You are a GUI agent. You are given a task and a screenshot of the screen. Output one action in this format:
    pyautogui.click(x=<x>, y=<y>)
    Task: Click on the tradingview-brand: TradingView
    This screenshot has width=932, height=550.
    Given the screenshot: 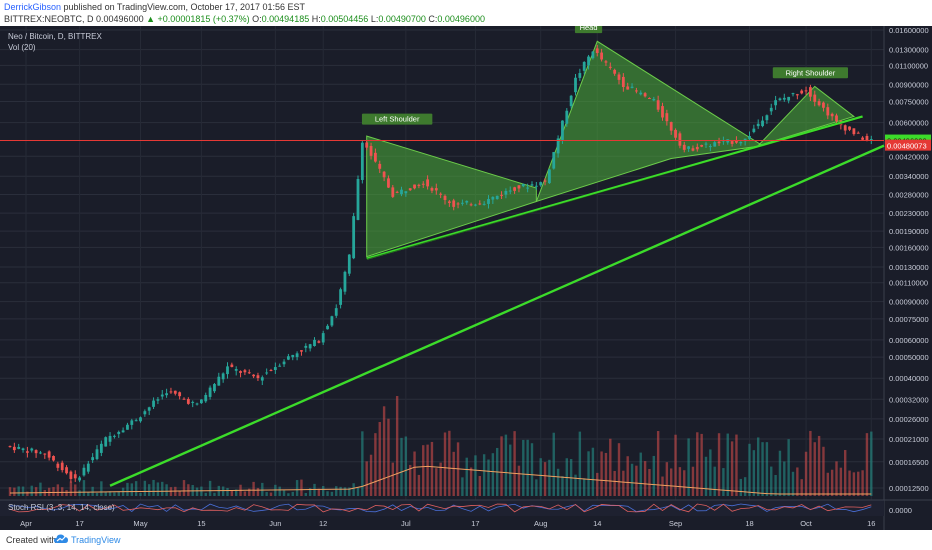 What is the action you would take?
    pyautogui.click(x=96, y=540)
    